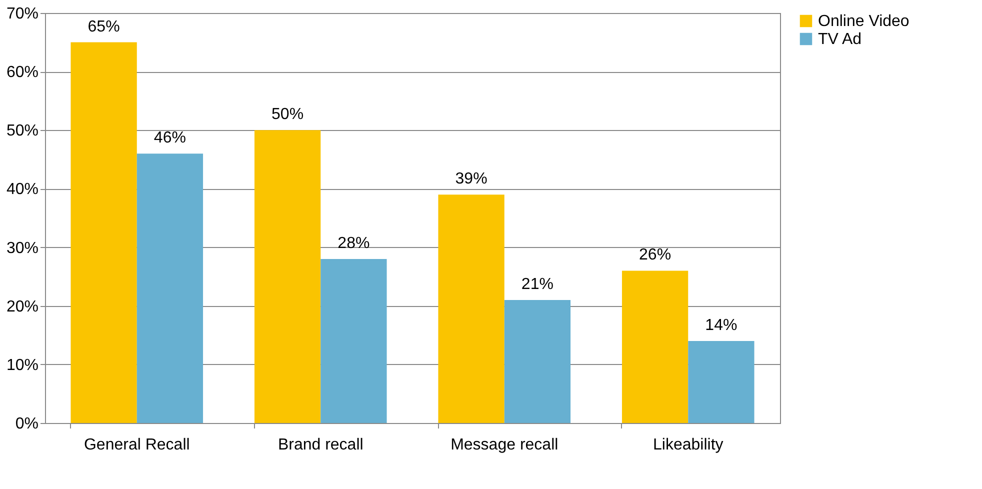 The image size is (982, 489). Describe the element at coordinates (471, 179) in the screenshot. I see `data-label: 39%` at that location.